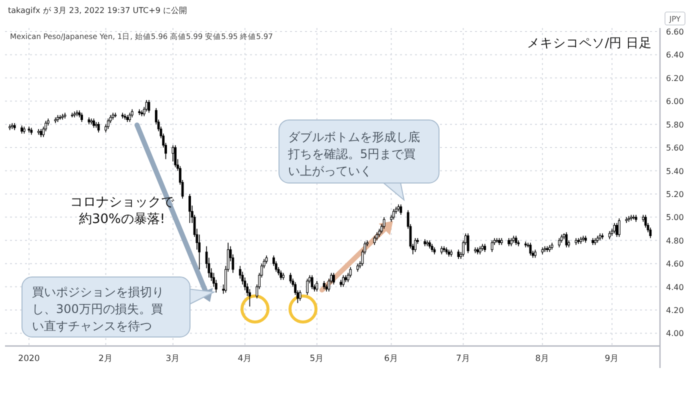  What do you see at coordinates (463, 359) in the screenshot?
I see `x-tick-label: 7月` at bounding box center [463, 359].